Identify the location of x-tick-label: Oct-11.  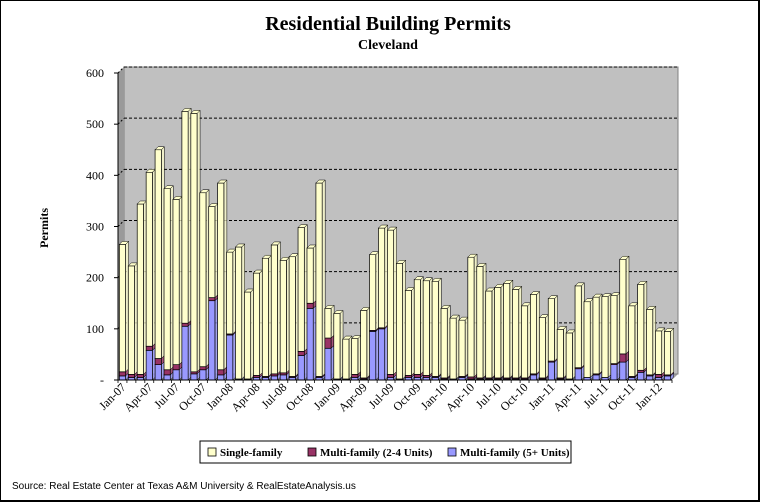
(621, 396).